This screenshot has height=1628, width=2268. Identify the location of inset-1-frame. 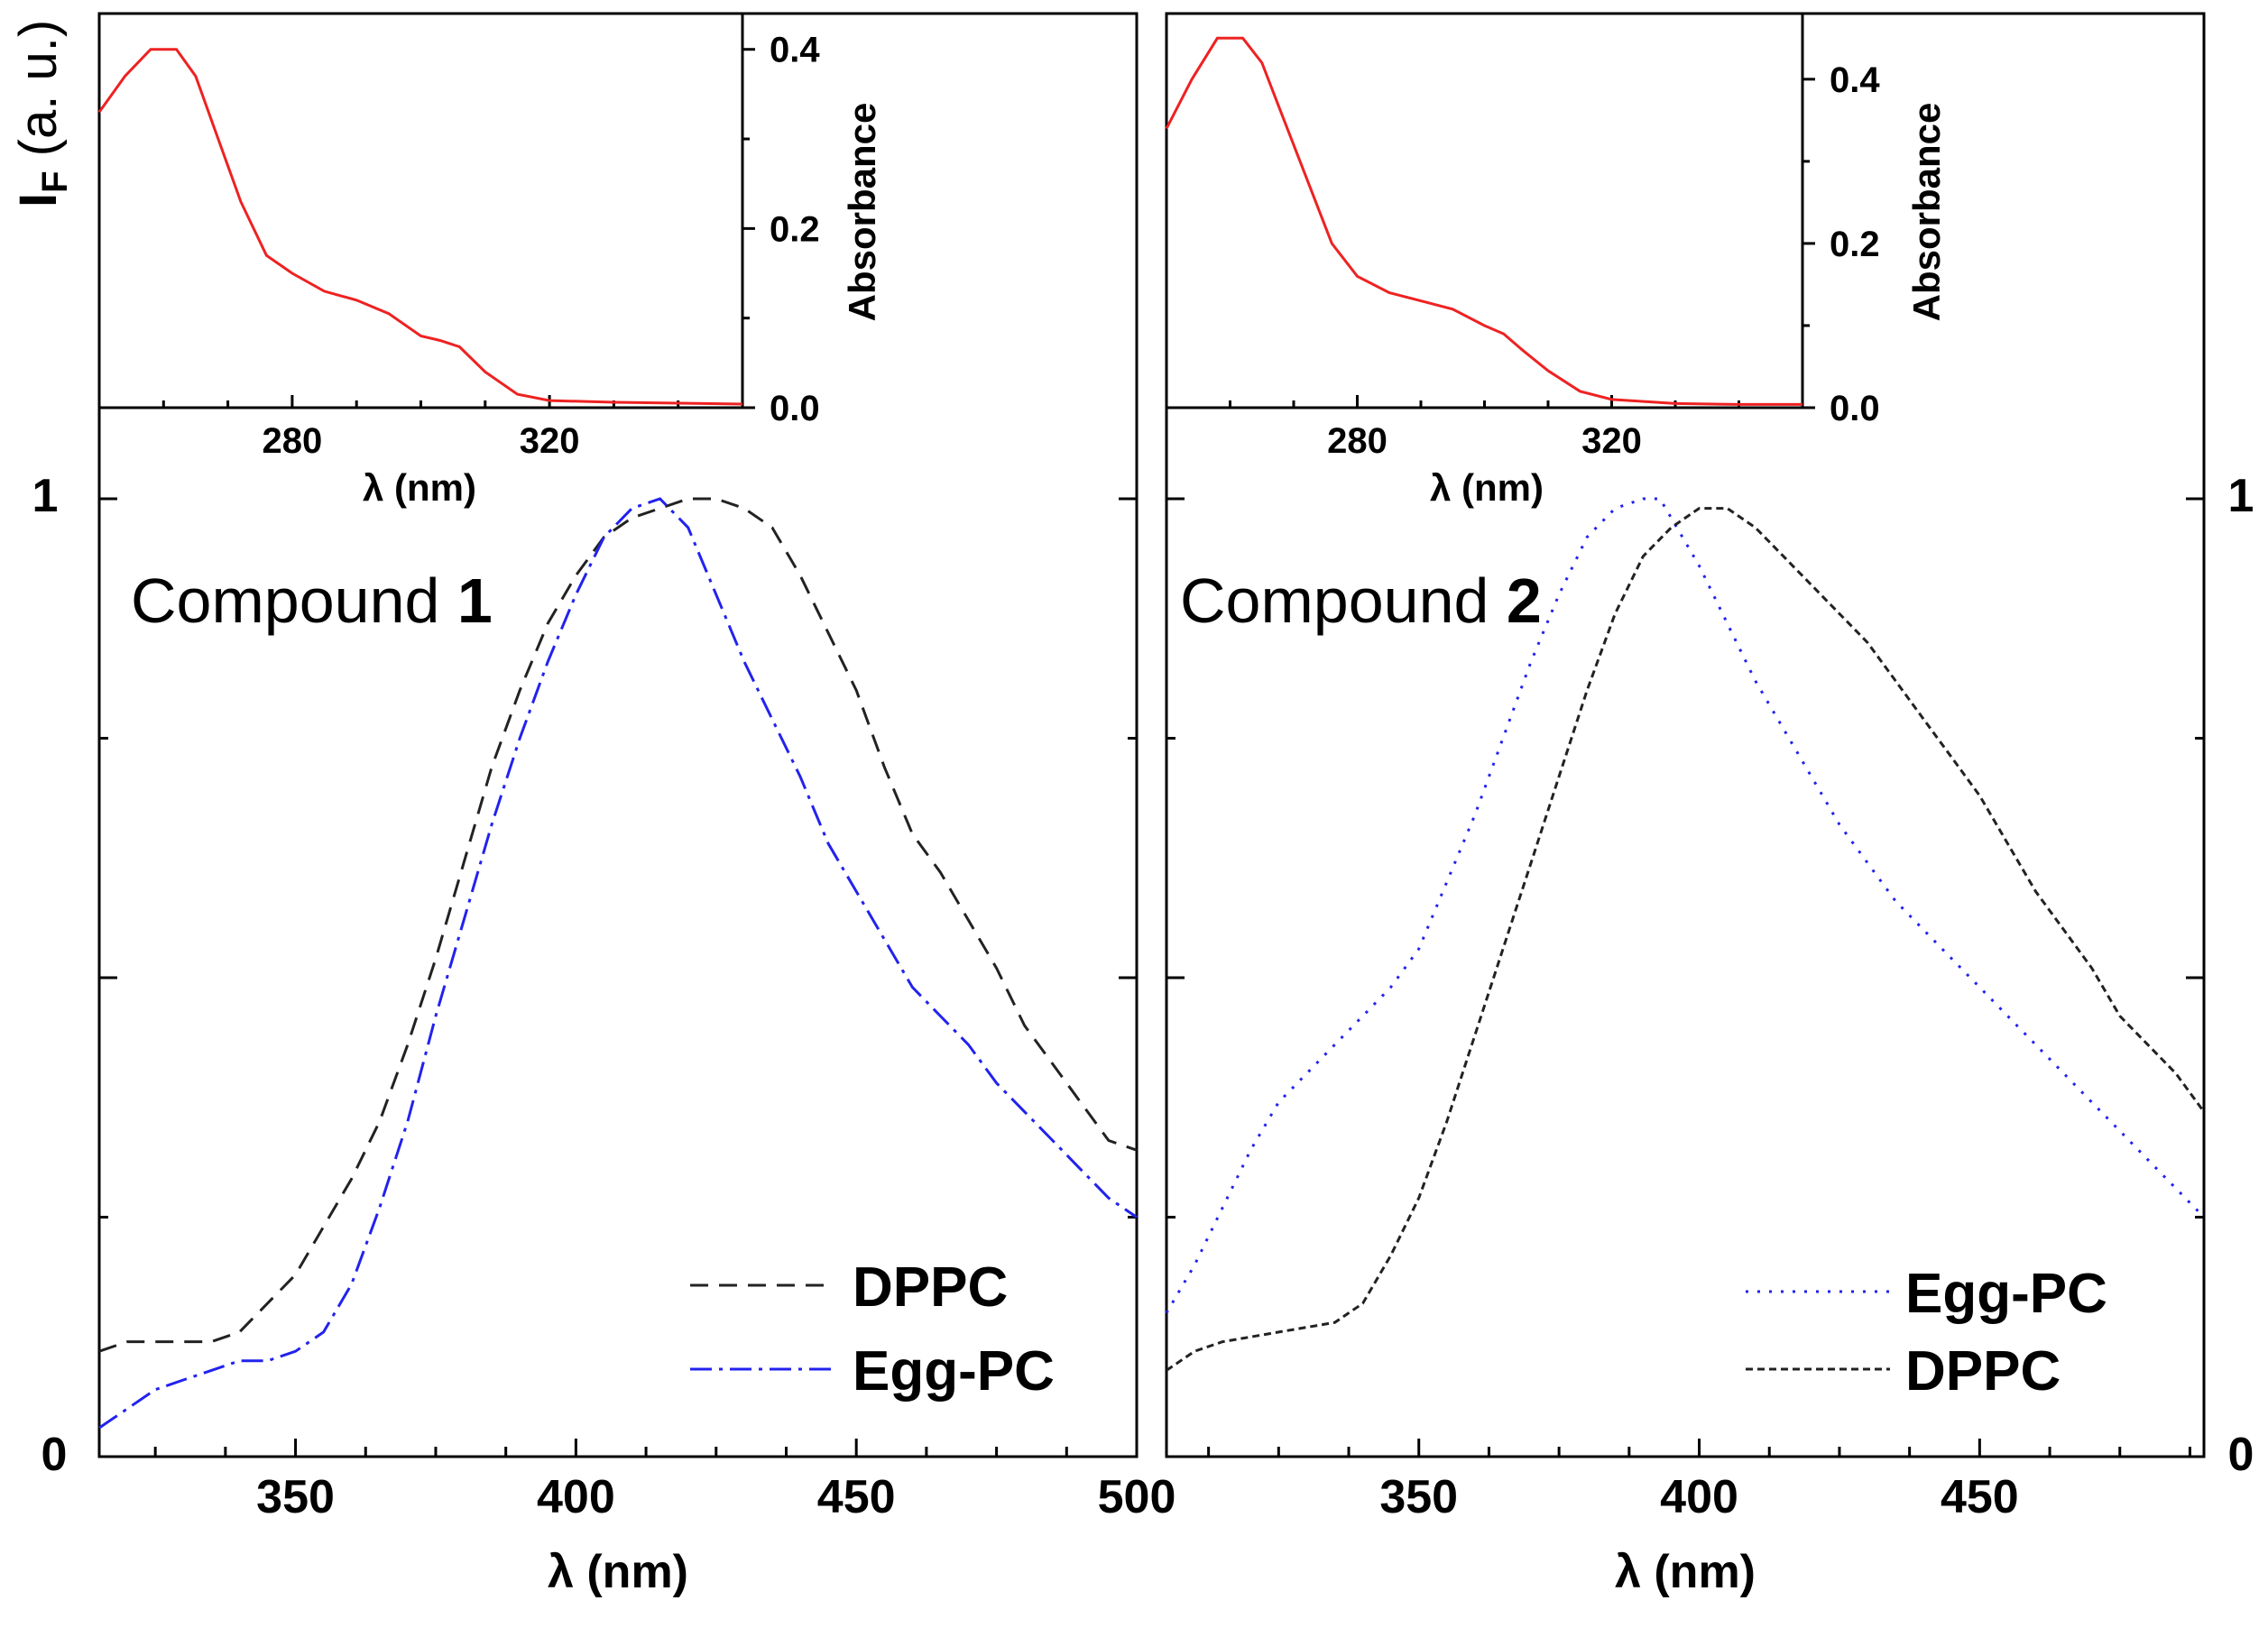
(420, 210).